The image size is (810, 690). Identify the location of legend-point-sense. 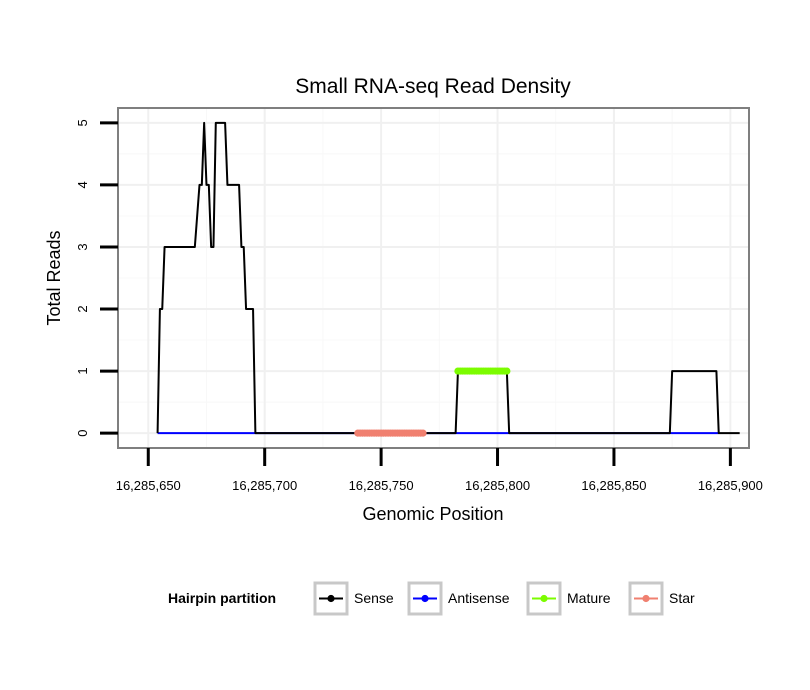
(331, 598).